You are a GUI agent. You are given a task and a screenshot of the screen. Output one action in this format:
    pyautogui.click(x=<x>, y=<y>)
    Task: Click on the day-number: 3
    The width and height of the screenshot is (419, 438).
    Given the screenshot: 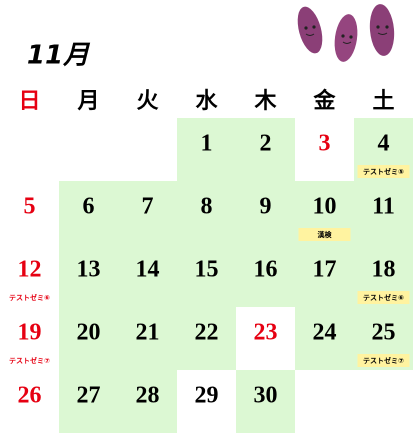 What is the action you would take?
    pyautogui.click(x=325, y=144)
    